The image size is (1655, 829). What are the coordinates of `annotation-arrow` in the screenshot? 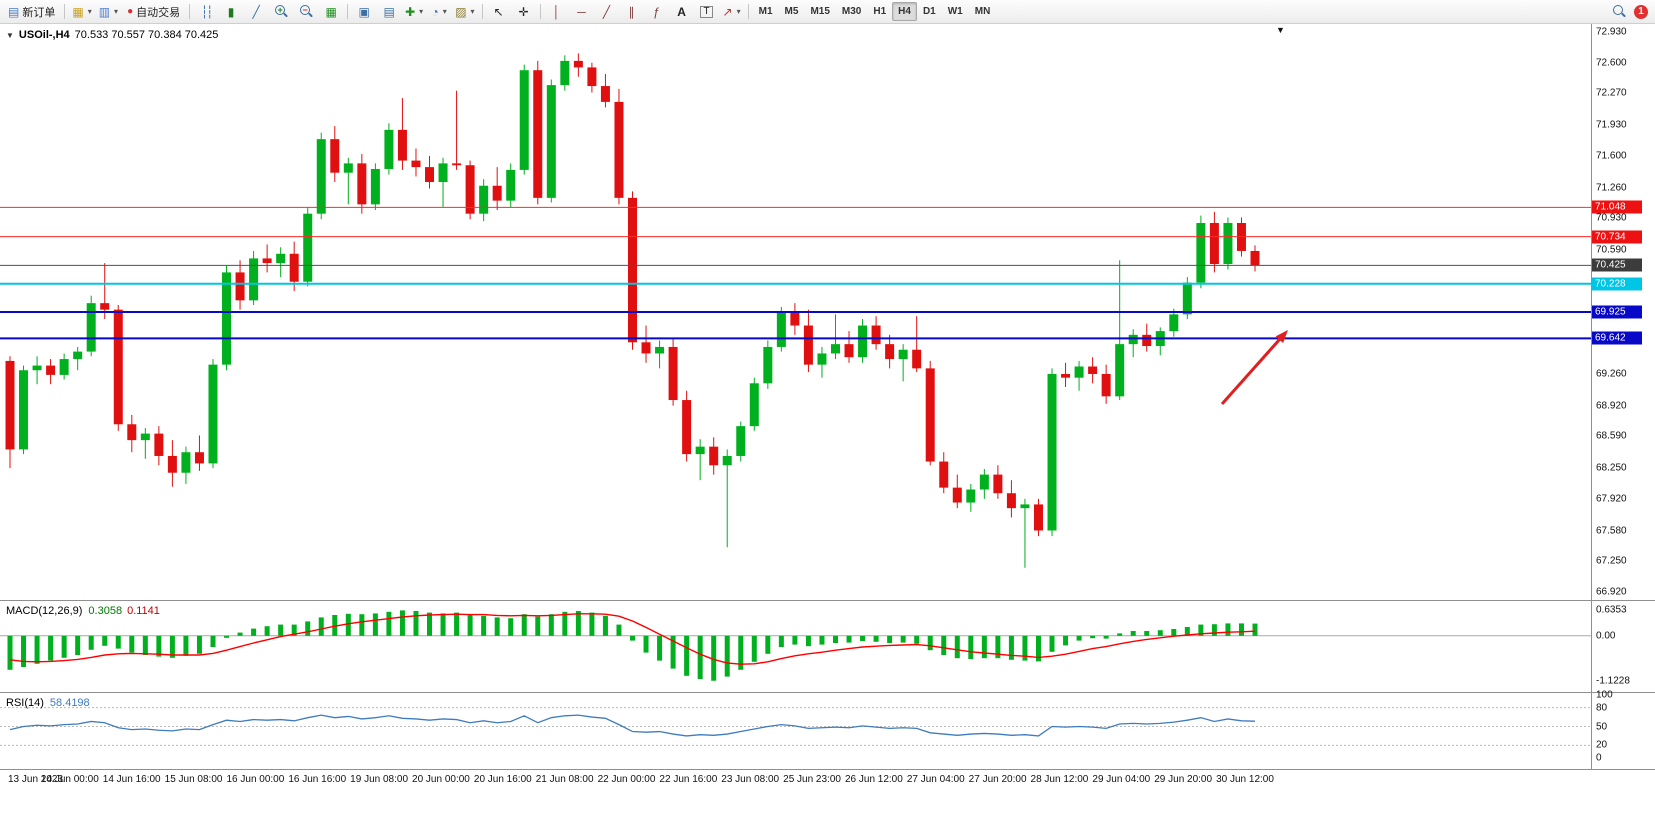 It's located at (1254, 367).